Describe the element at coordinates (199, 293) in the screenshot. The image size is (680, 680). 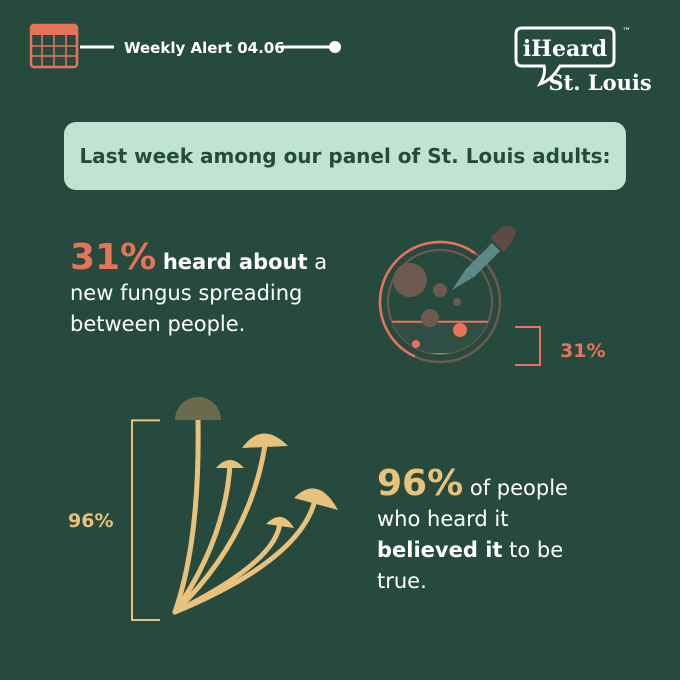
I see `stat-rest: a new fungus spreading between people.` at that location.